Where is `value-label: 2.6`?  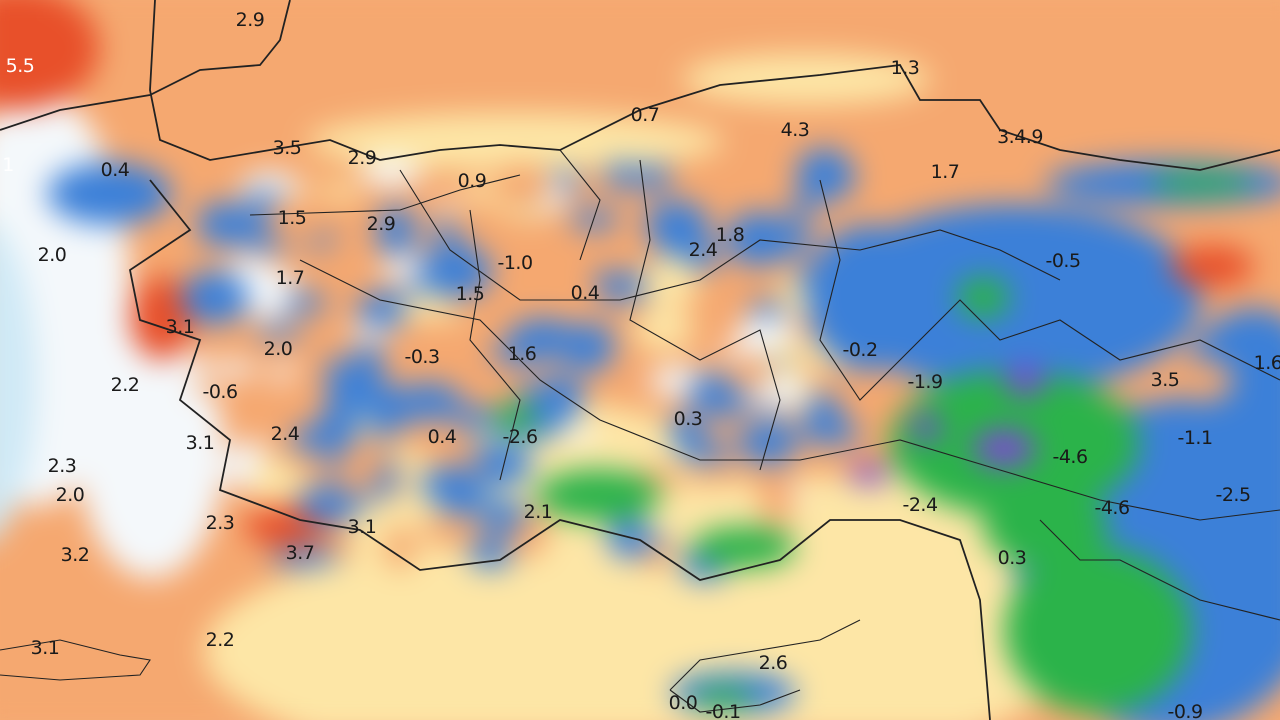 value-label: 2.6 is located at coordinates (773, 663).